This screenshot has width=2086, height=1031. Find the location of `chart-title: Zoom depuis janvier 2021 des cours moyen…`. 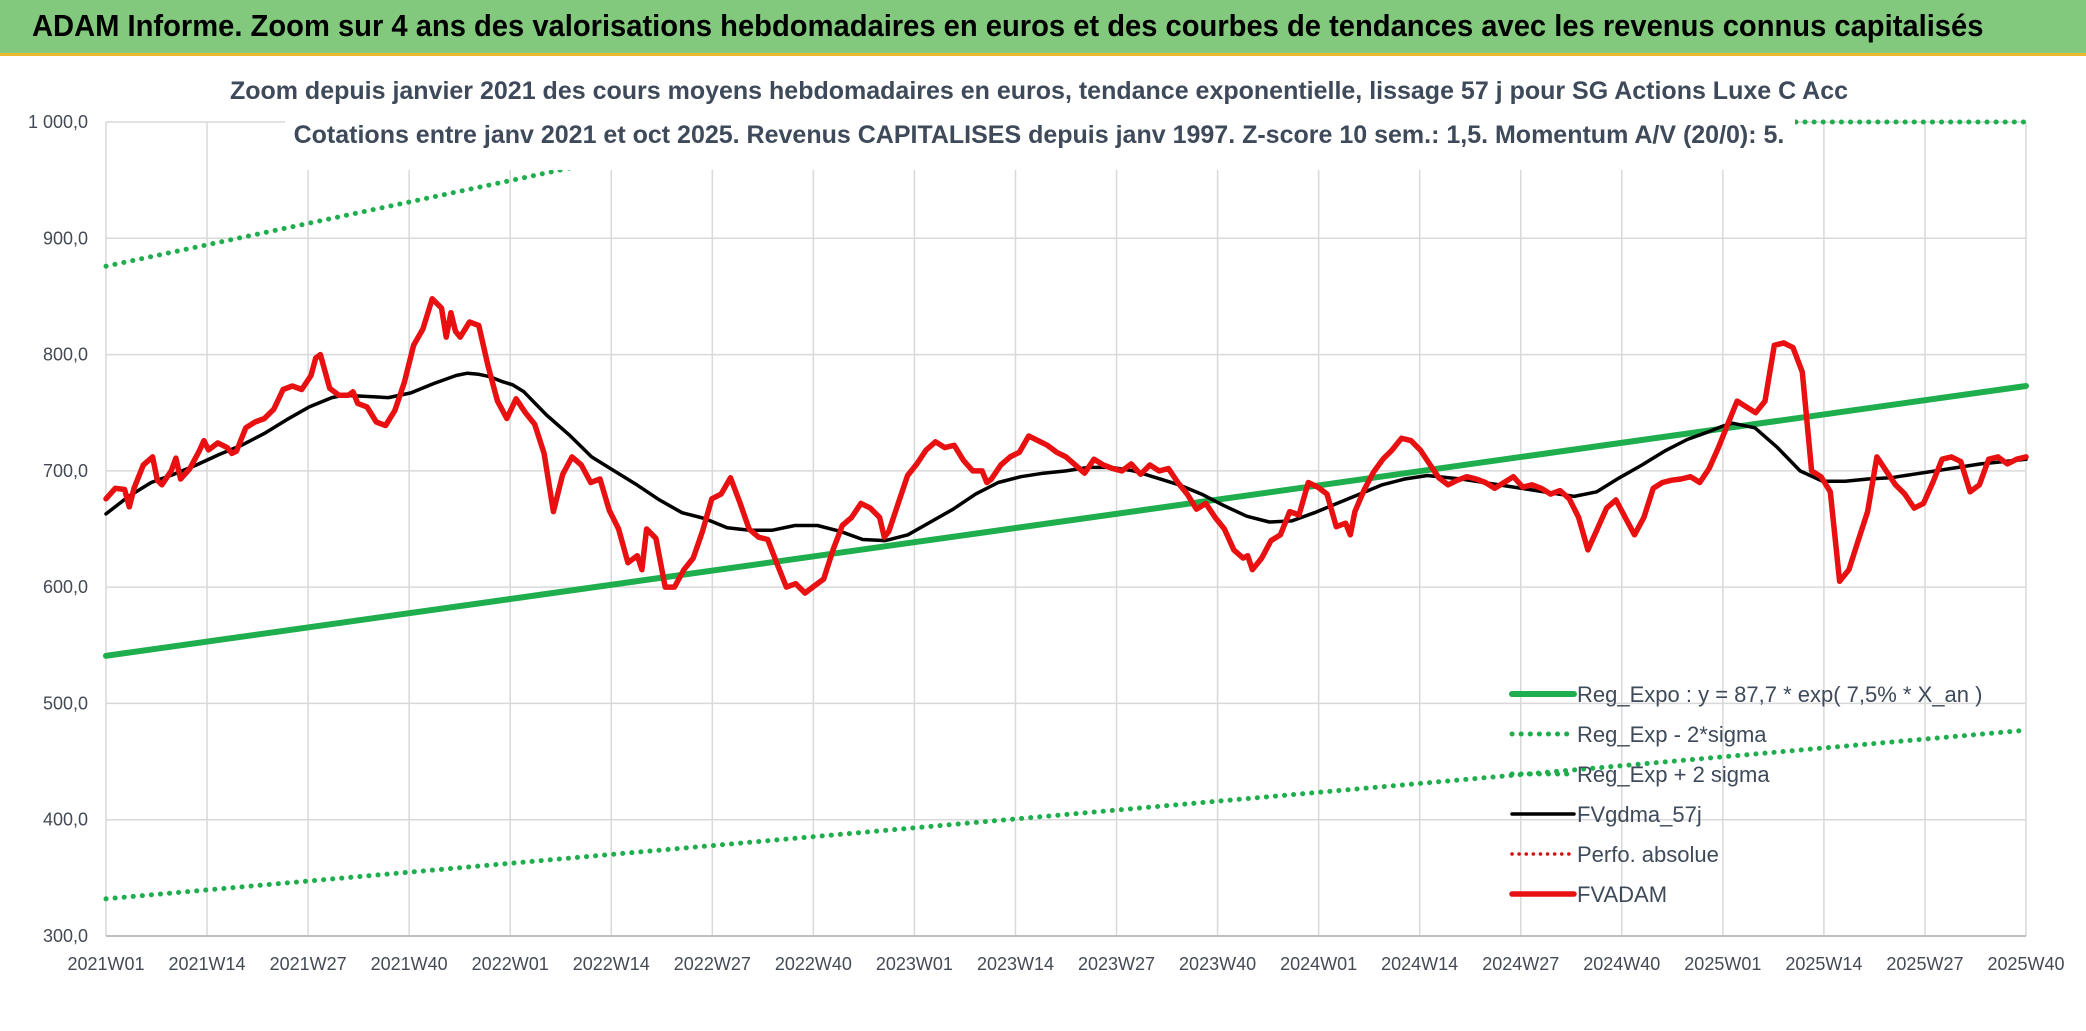

chart-title: Zoom depuis janvier 2021 des cours moyen… is located at coordinates (1039, 91).